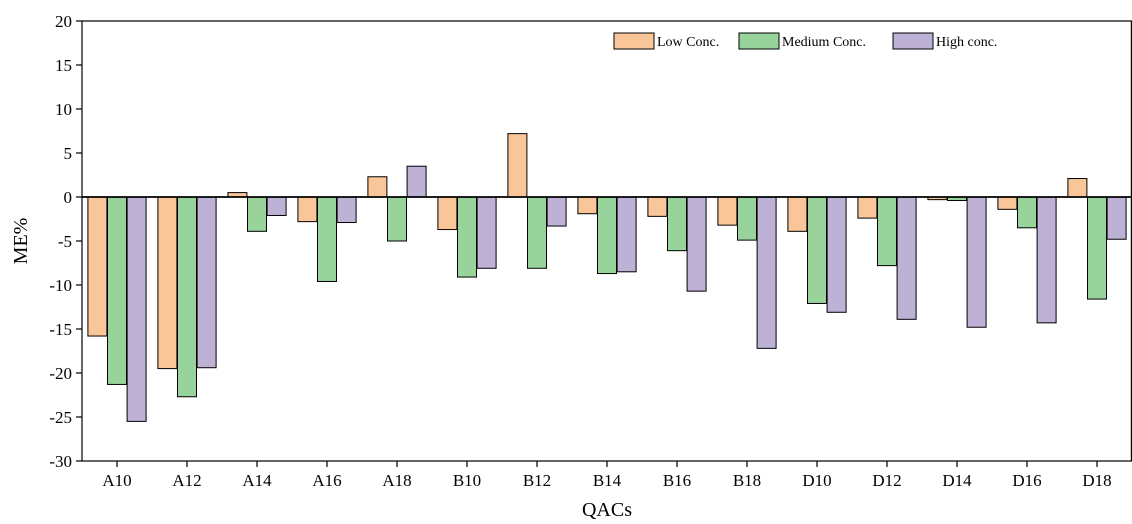 This screenshot has width=1132, height=524. Describe the element at coordinates (966, 42) in the screenshot. I see `legend-label: High conc.` at that location.